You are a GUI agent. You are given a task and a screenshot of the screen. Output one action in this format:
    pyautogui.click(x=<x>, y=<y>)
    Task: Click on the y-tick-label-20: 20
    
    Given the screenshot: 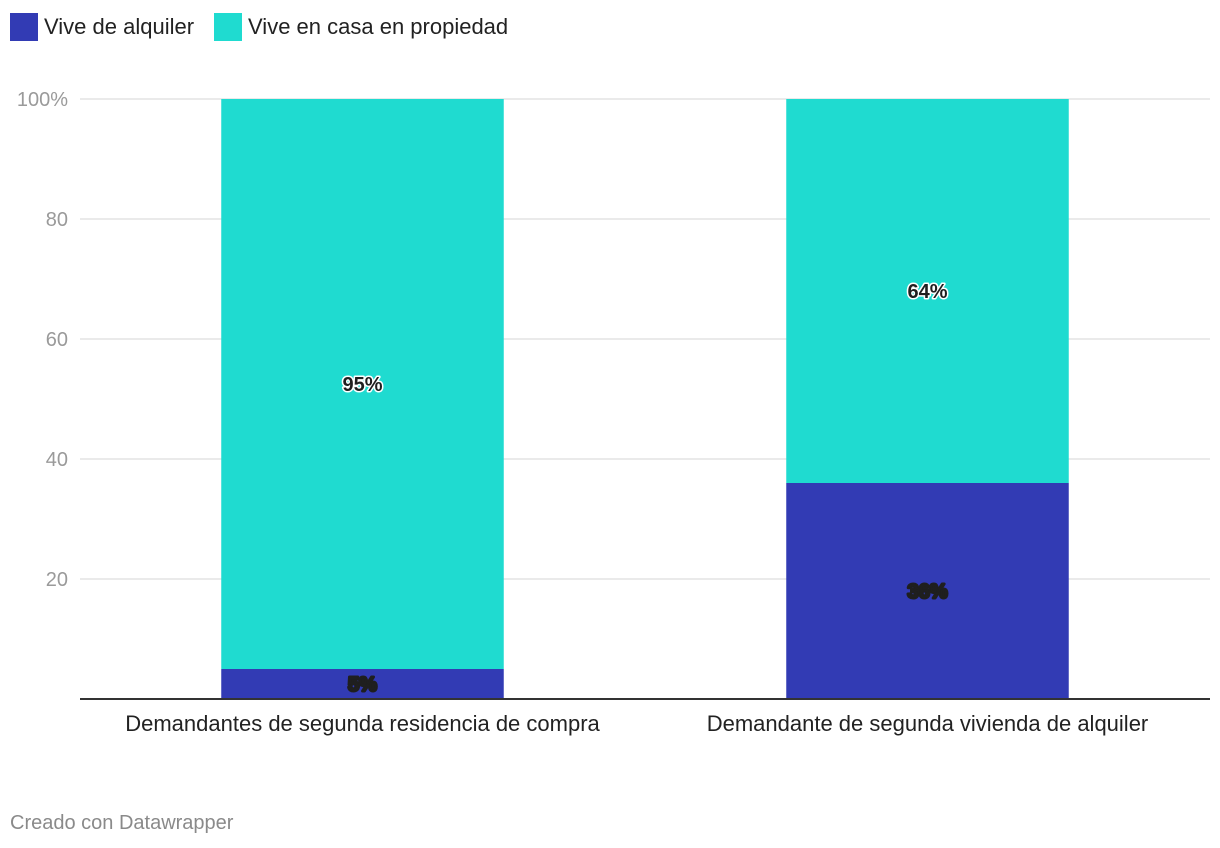 What is the action you would take?
    pyautogui.click(x=57, y=580)
    